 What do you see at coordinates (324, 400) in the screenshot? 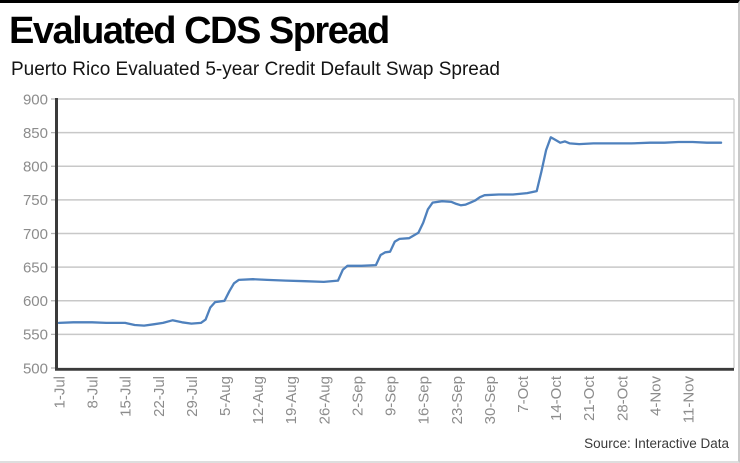
I see `x-axis-label: 26-Aug` at bounding box center [324, 400].